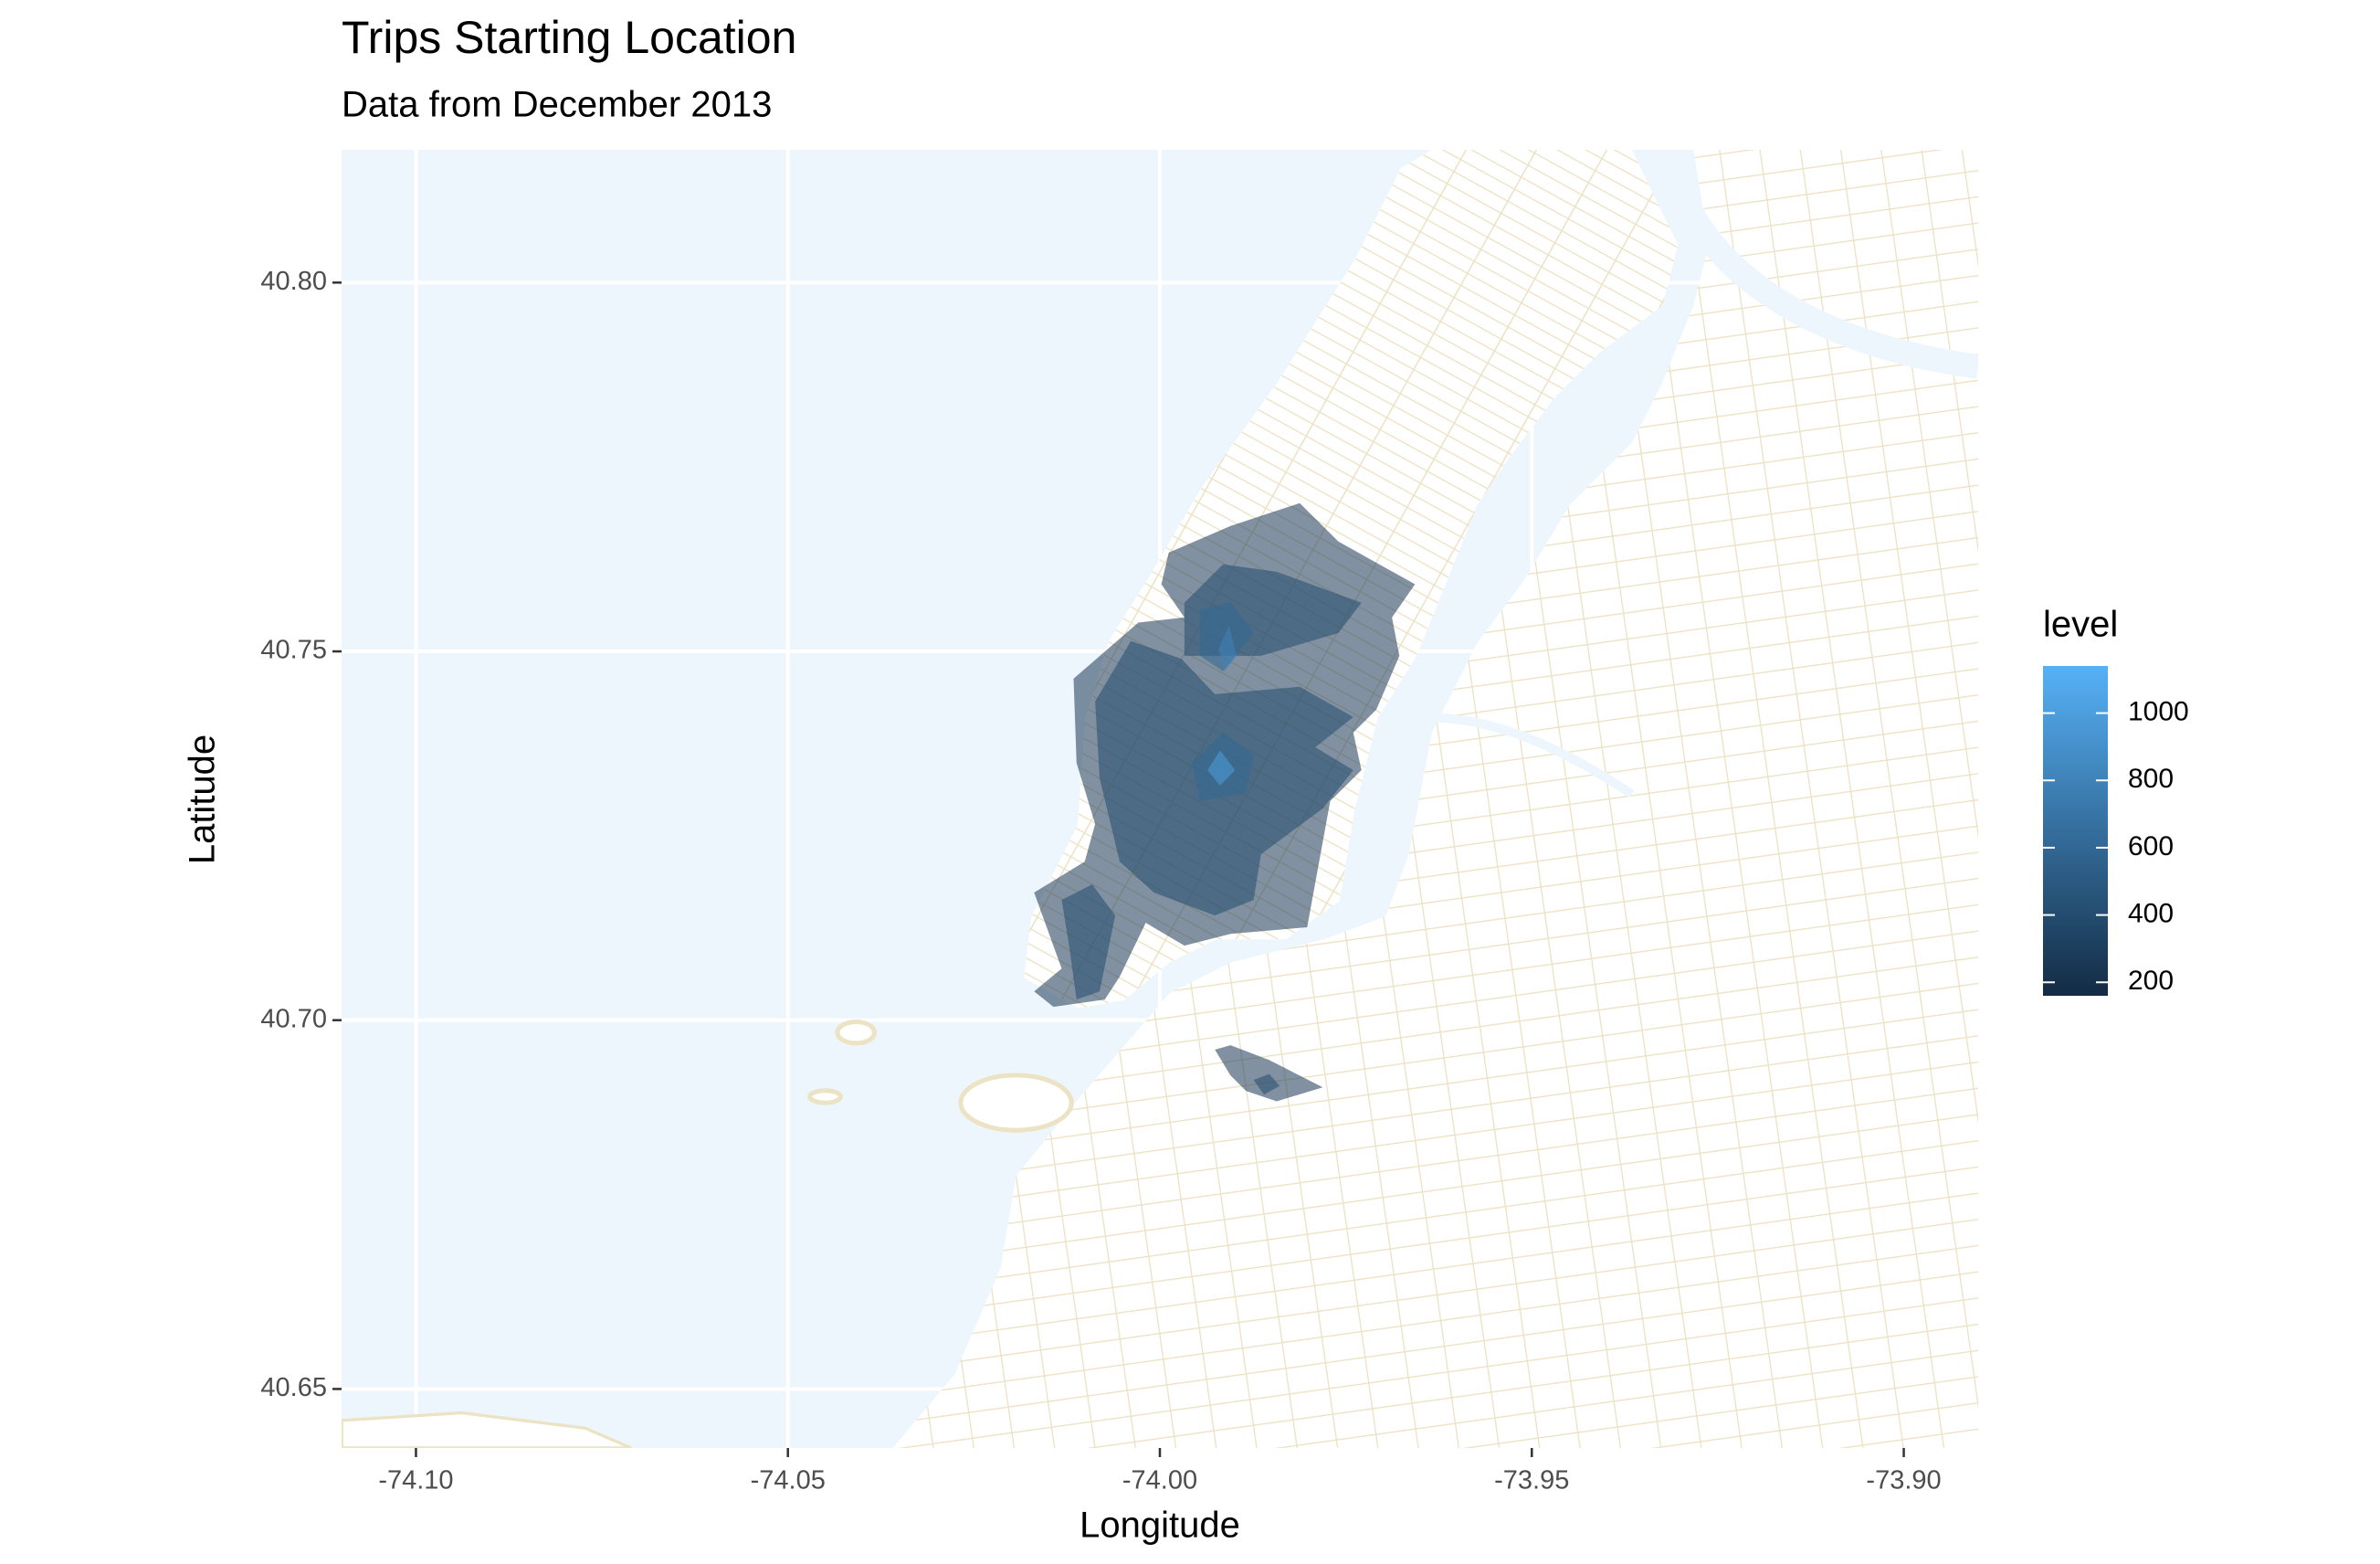 This screenshot has height=1564, width=2380. What do you see at coordinates (1818, 264) in the screenshot?
I see `river` at bounding box center [1818, 264].